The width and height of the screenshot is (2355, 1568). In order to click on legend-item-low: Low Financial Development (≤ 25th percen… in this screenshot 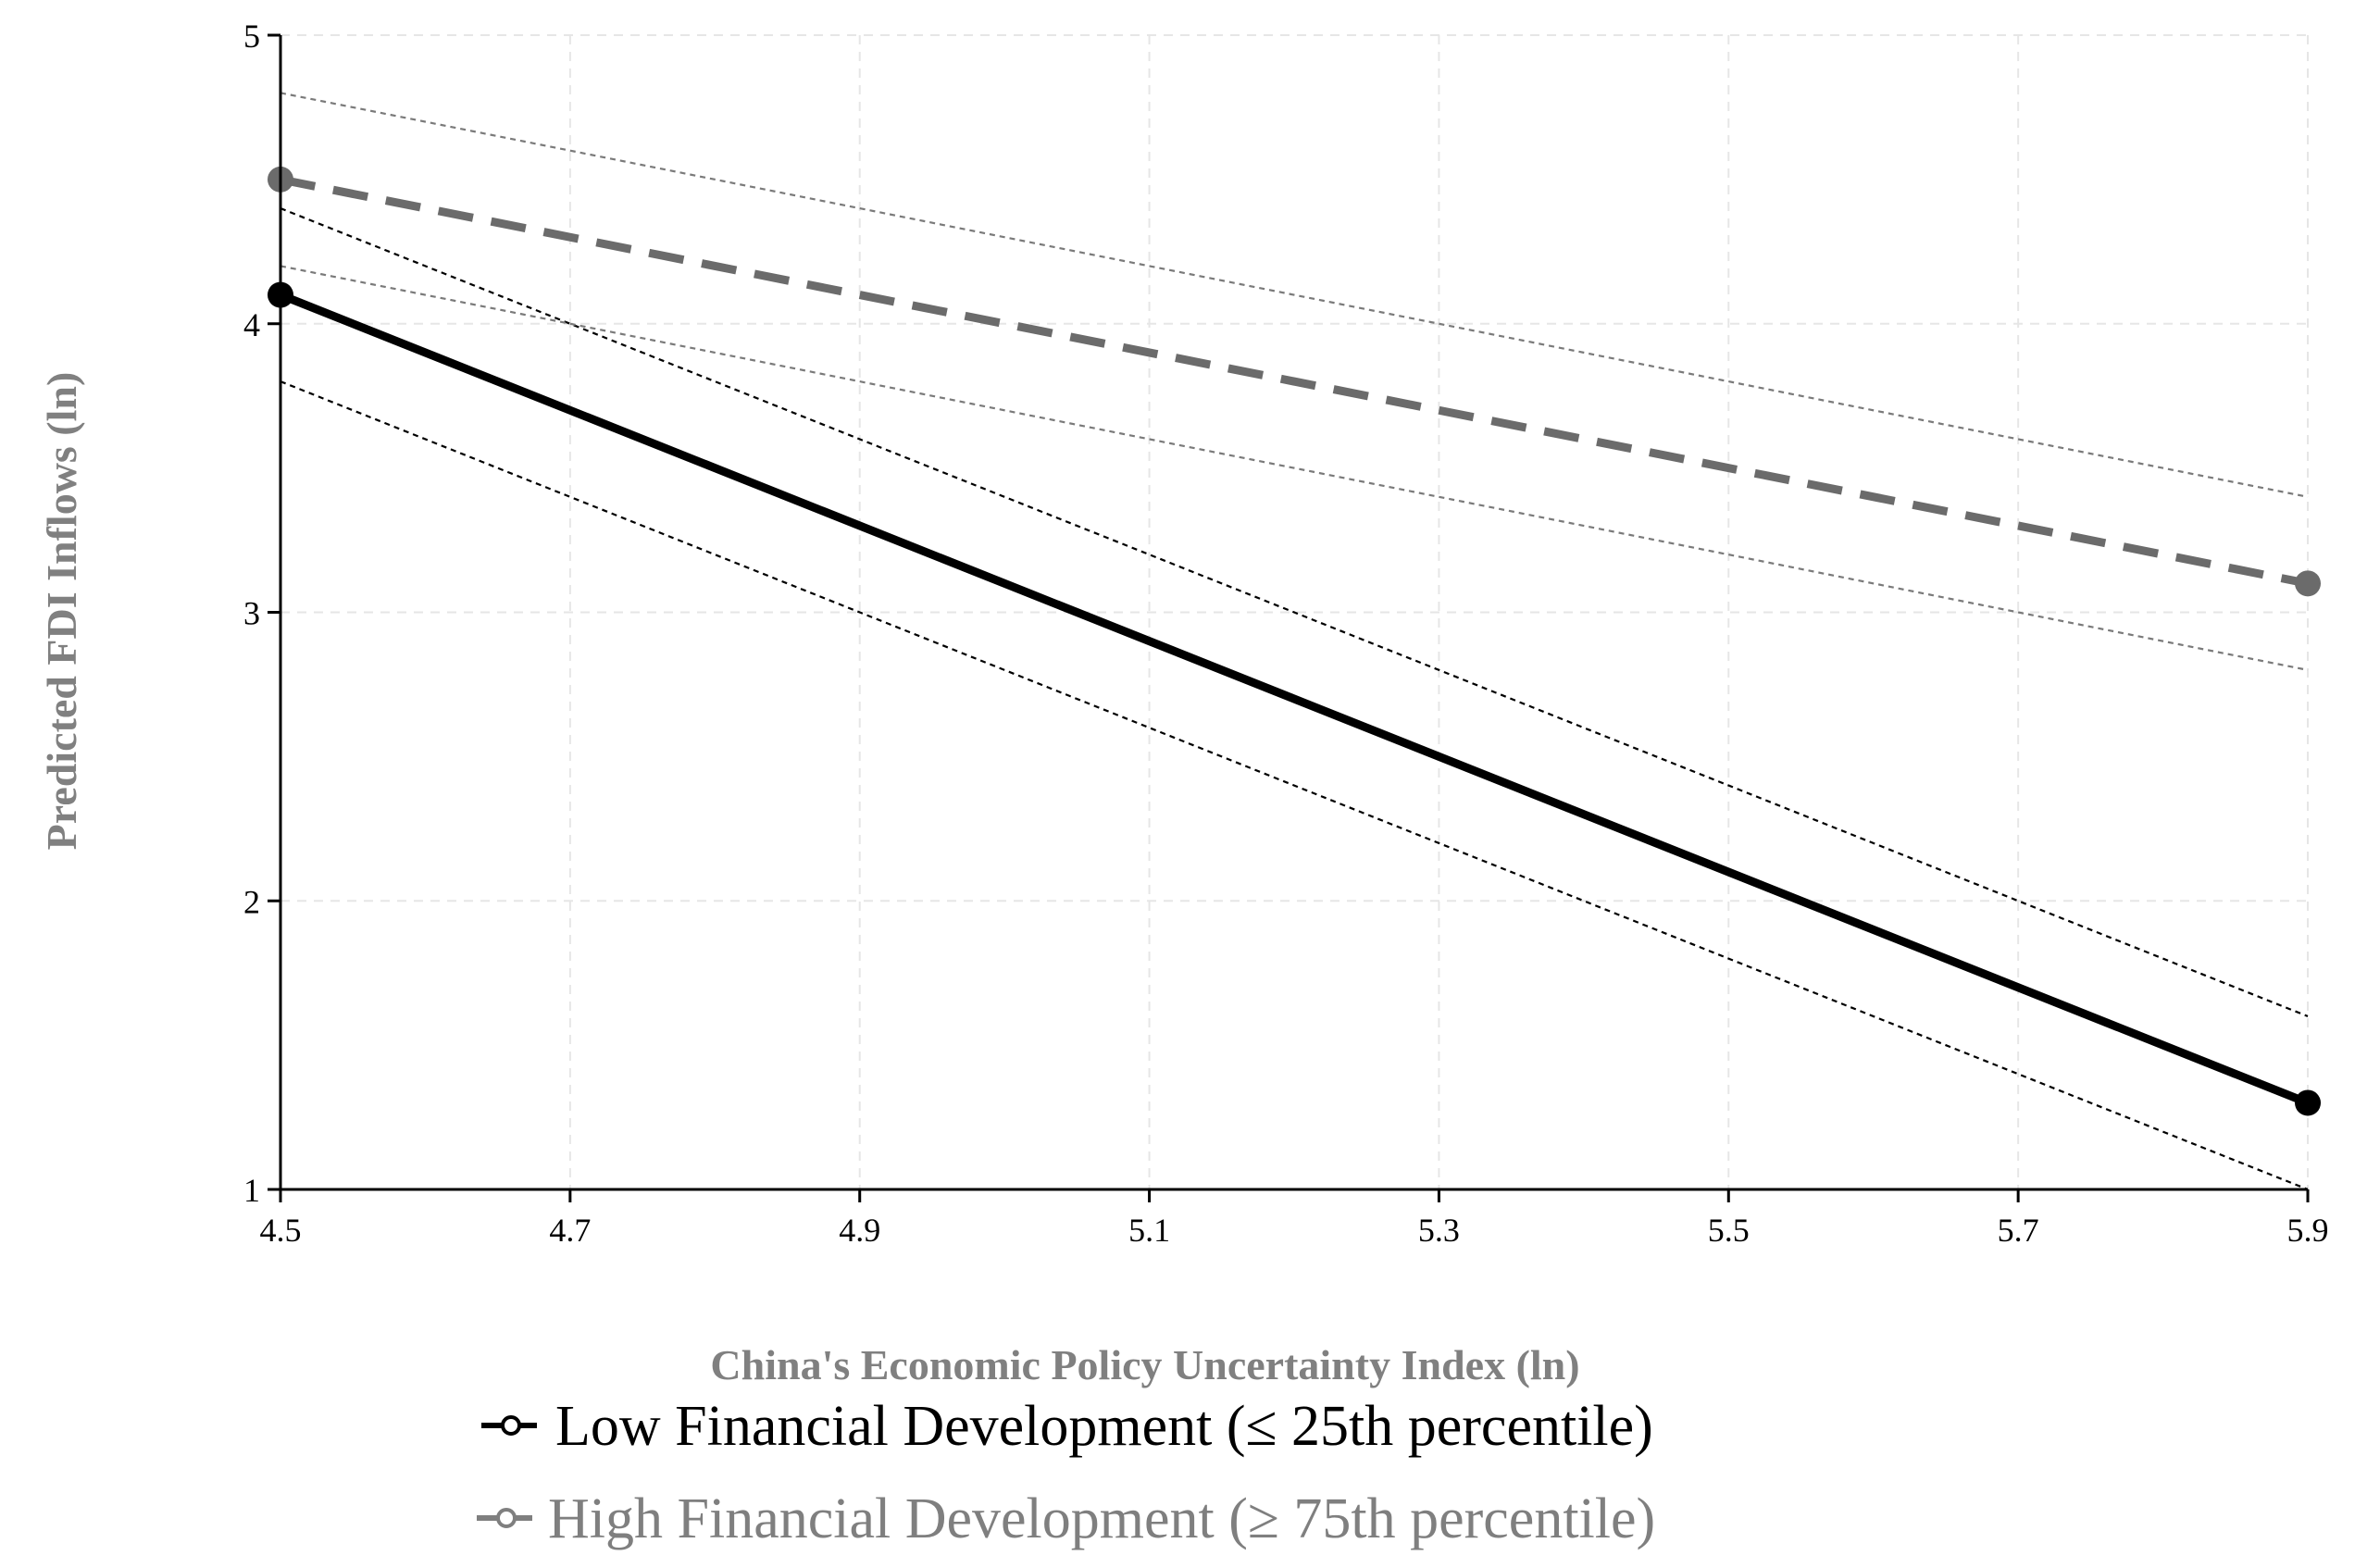, I will do `click(1067, 1426)`.